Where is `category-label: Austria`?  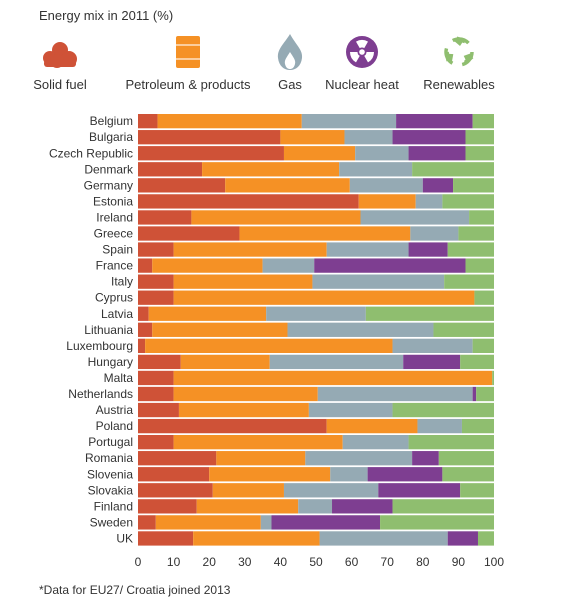
category-label: Austria is located at coordinates (115, 410).